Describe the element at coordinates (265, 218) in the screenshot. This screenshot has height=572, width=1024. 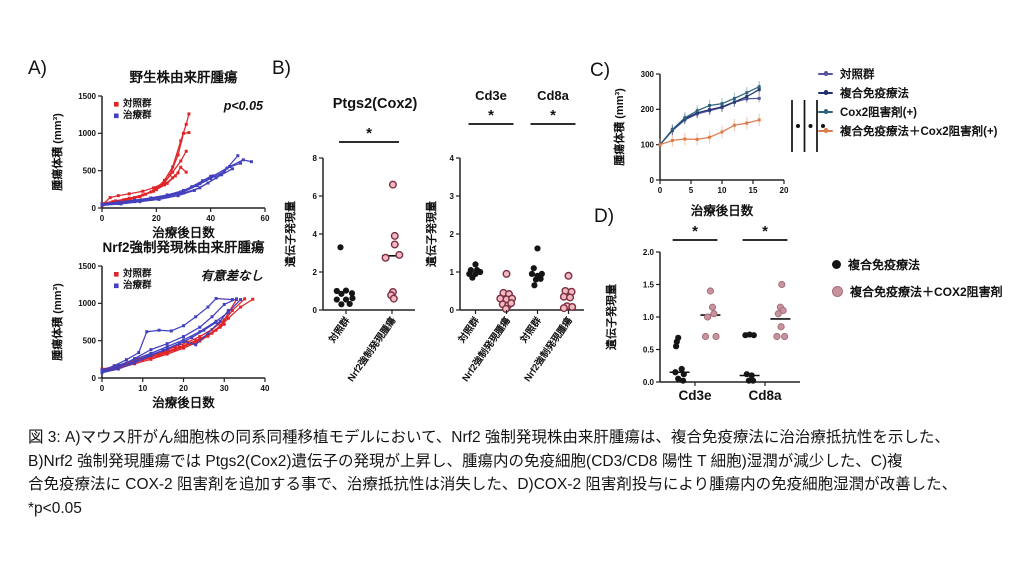
I see `svg-text: 60` at that location.